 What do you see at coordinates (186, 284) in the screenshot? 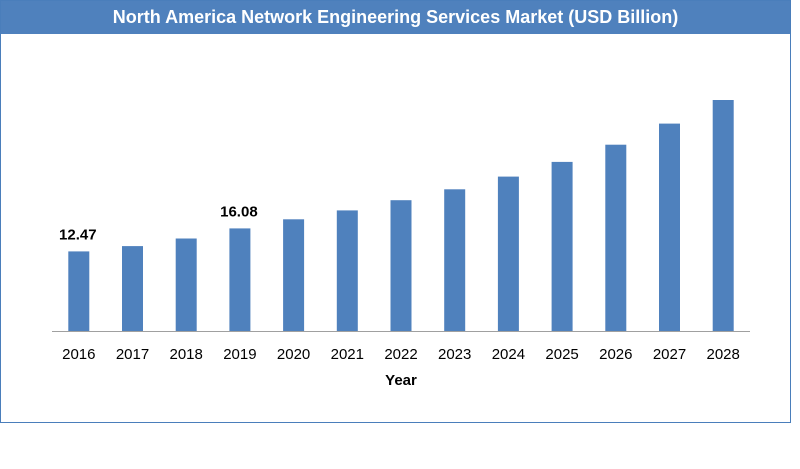
I see `bar-2018` at bounding box center [186, 284].